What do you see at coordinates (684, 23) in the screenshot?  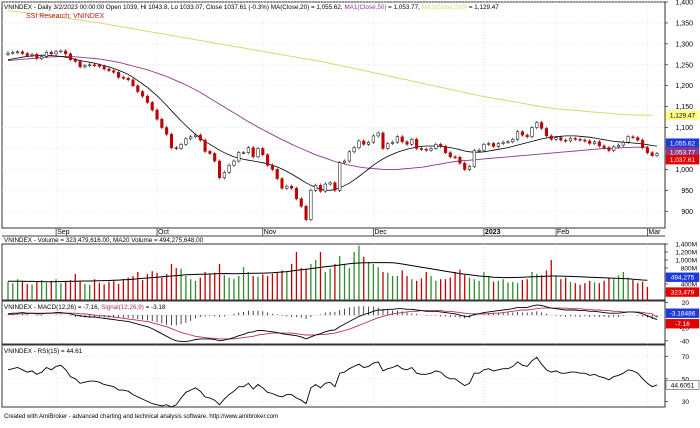 I see `price-tick-label: 1,350` at bounding box center [684, 23].